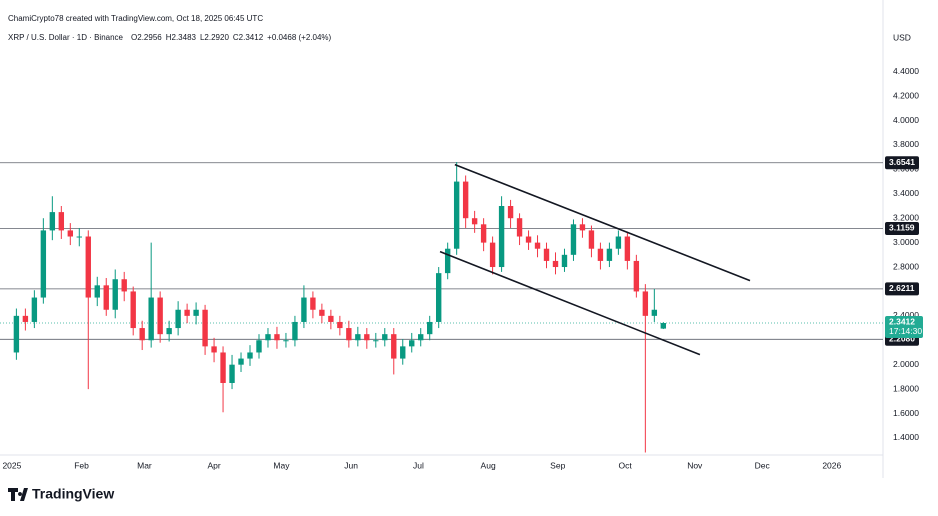 Image resolution: width=938 pixels, height=516 pixels. Describe the element at coordinates (902, 321) in the screenshot. I see `last-price-label: 2.3412` at that location.